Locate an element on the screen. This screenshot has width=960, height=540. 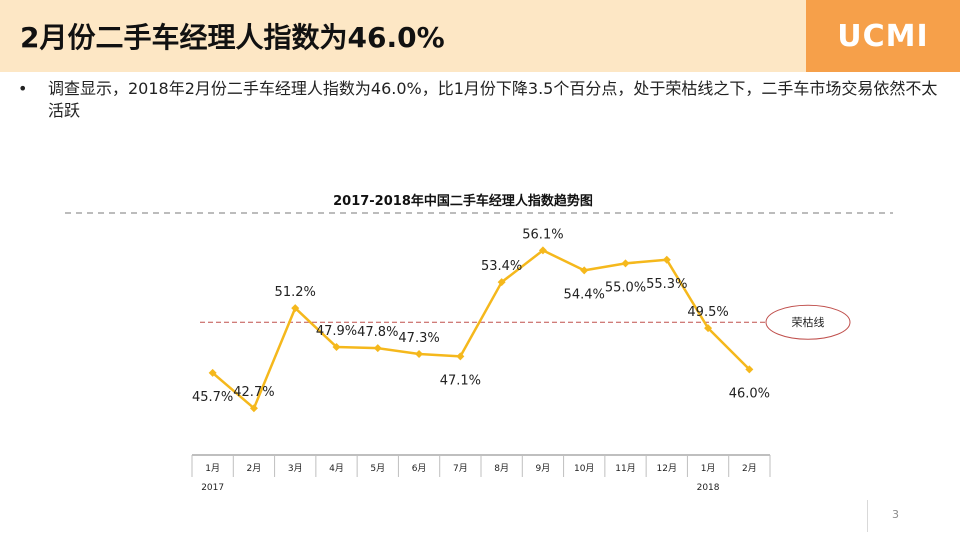
header-band is located at coordinates (403, 36).